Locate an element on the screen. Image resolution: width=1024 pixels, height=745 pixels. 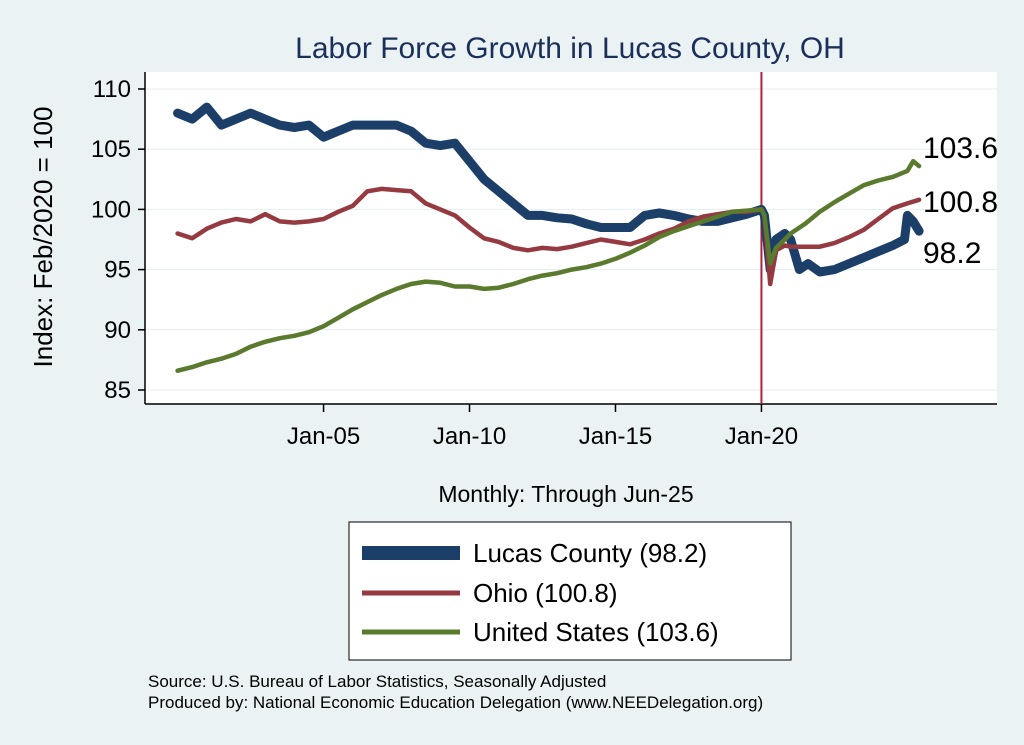
legend-label-ohio: Ohio (100.8) is located at coordinates (545, 593).